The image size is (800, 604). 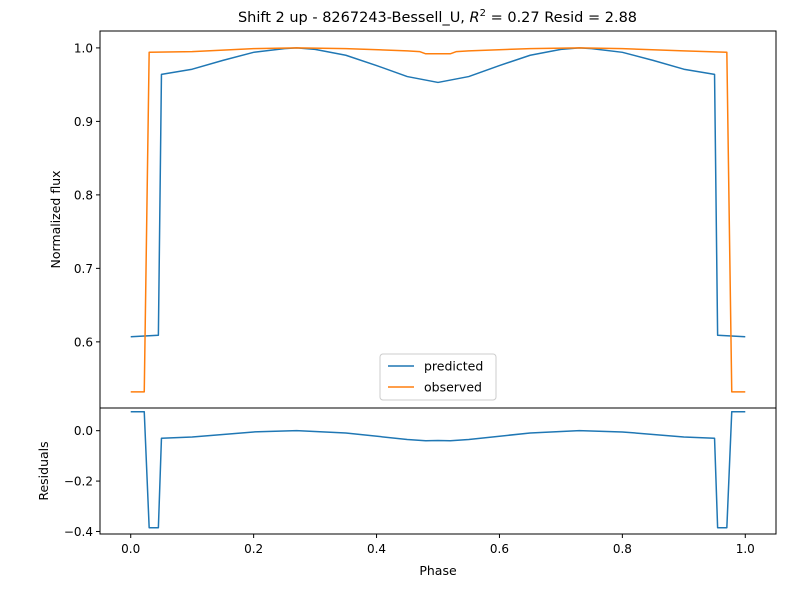 I want to click on title-prefix: Shift 2 up - 8267243-Bessell_U,, so click(x=354, y=18).